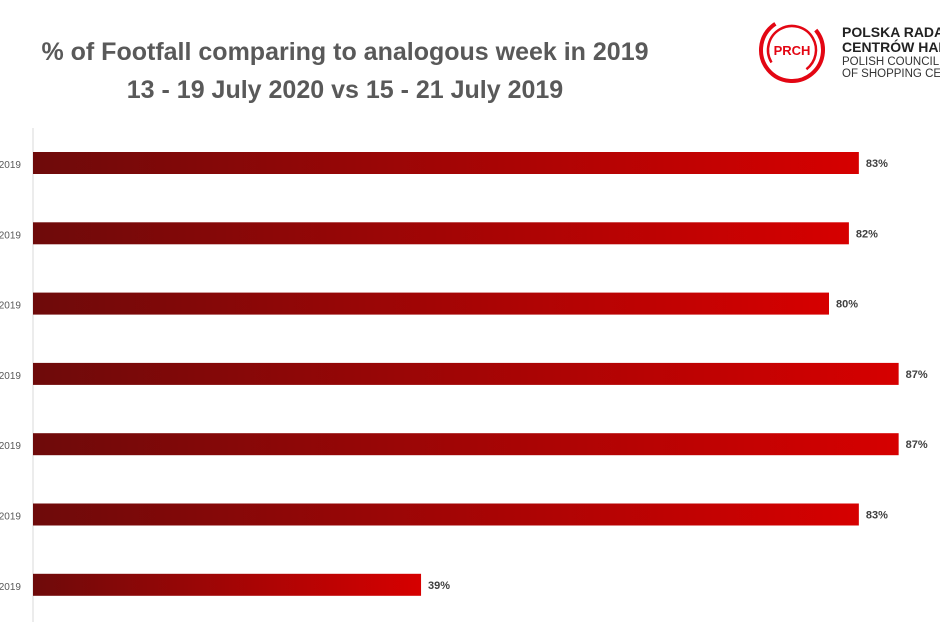 The height and width of the screenshot is (626, 940). I want to click on data-label: 80%, so click(847, 305).